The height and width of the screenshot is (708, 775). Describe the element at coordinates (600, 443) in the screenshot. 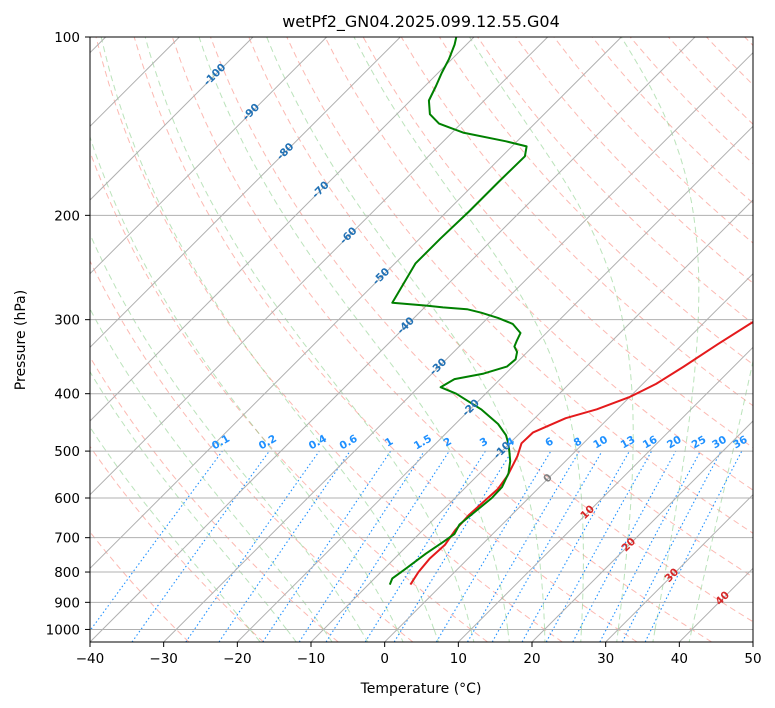

I see `mixing-ratio-label: 10` at that location.